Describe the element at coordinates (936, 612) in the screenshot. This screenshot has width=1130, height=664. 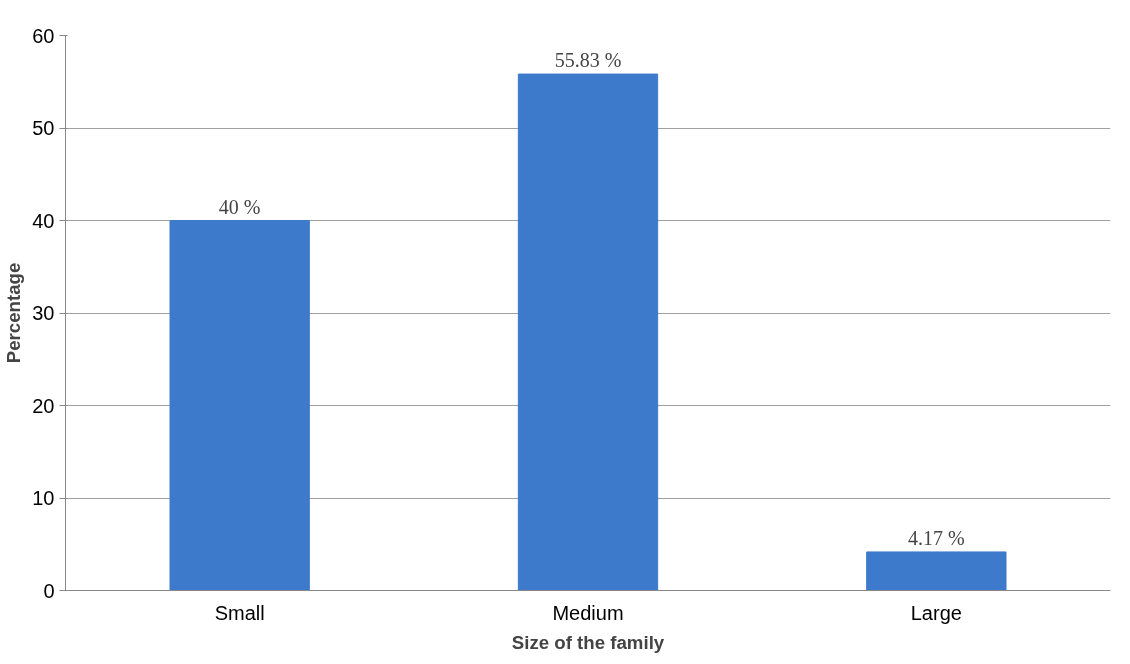
I see `x-tick-label: Large` at that location.